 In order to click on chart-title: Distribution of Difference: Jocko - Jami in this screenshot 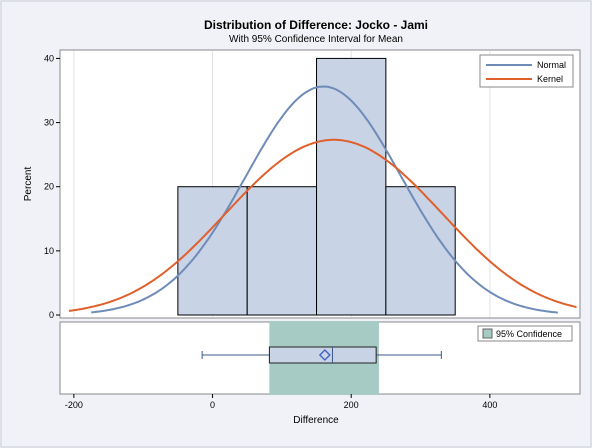, I will do `click(316, 25)`.